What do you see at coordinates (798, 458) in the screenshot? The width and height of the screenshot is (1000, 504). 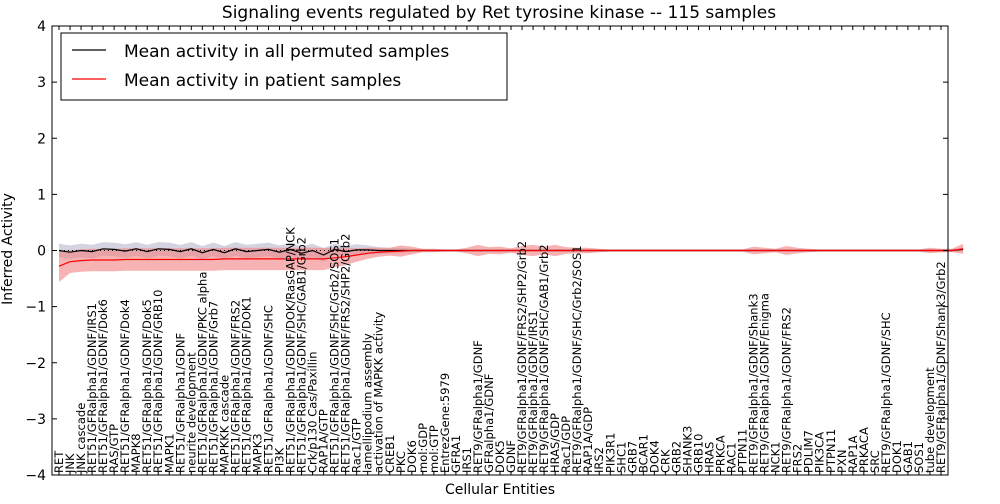 I see `x-tick-label: FRS2` at bounding box center [798, 458].